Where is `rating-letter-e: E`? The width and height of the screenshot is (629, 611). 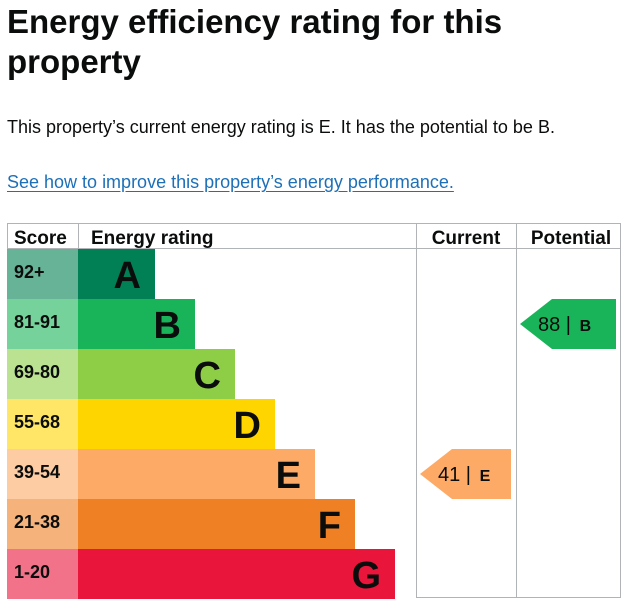 rating-letter-e: E is located at coordinates (288, 476).